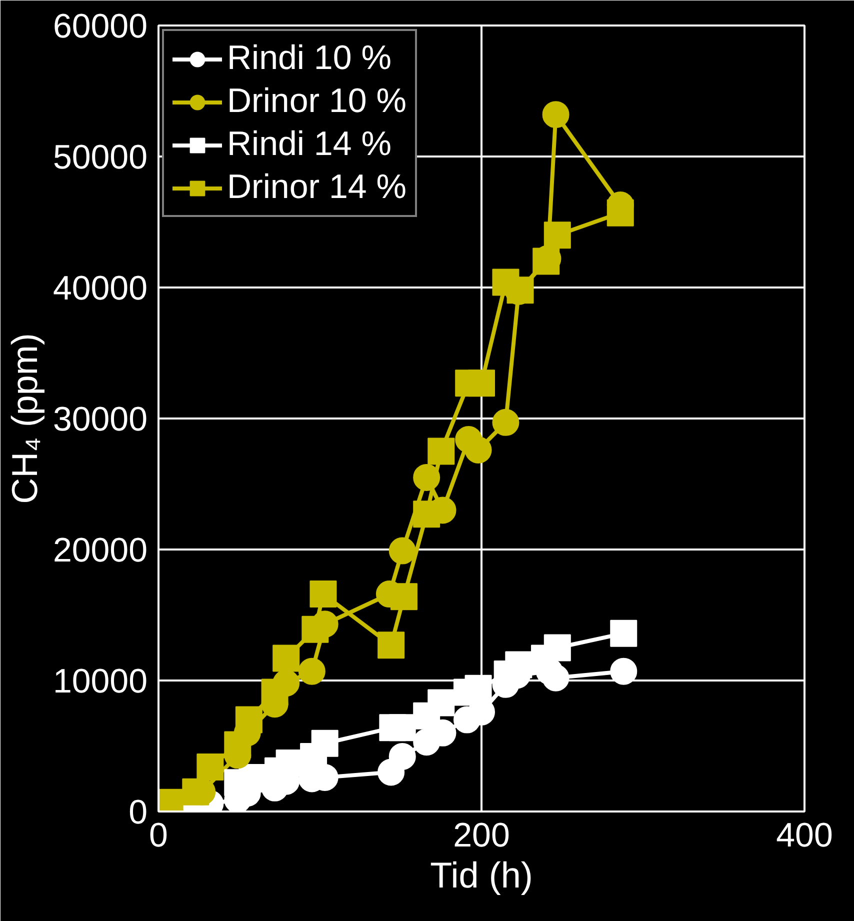 This screenshot has width=854, height=921. What do you see at coordinates (100, 157) in the screenshot?
I see `y-tick-label: 50000` at bounding box center [100, 157].